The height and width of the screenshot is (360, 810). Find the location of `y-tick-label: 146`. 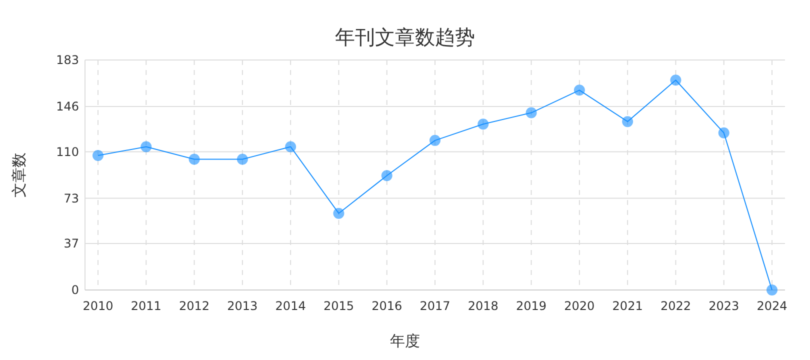

y-tick-label: 146 is located at coordinates (67, 107).